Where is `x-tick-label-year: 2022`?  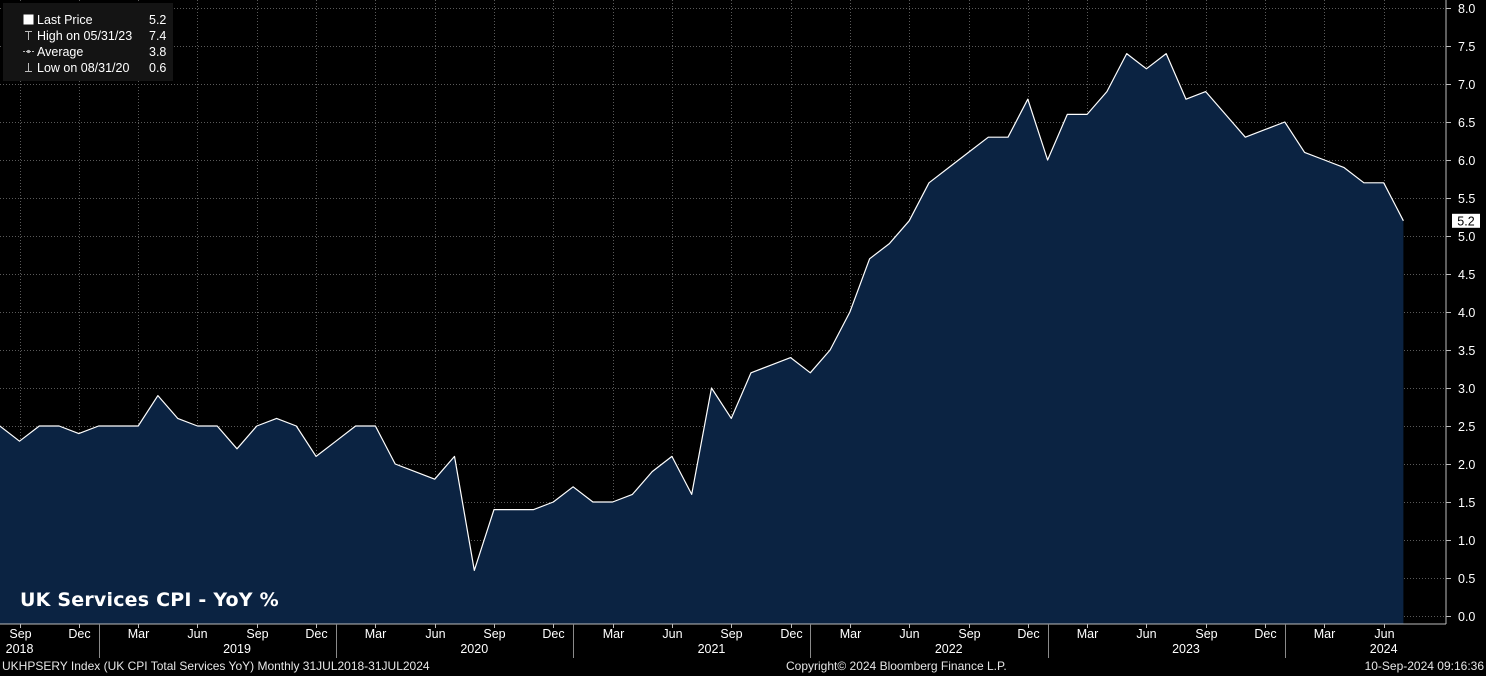
x-tick-label-year: 2022 is located at coordinates (949, 649).